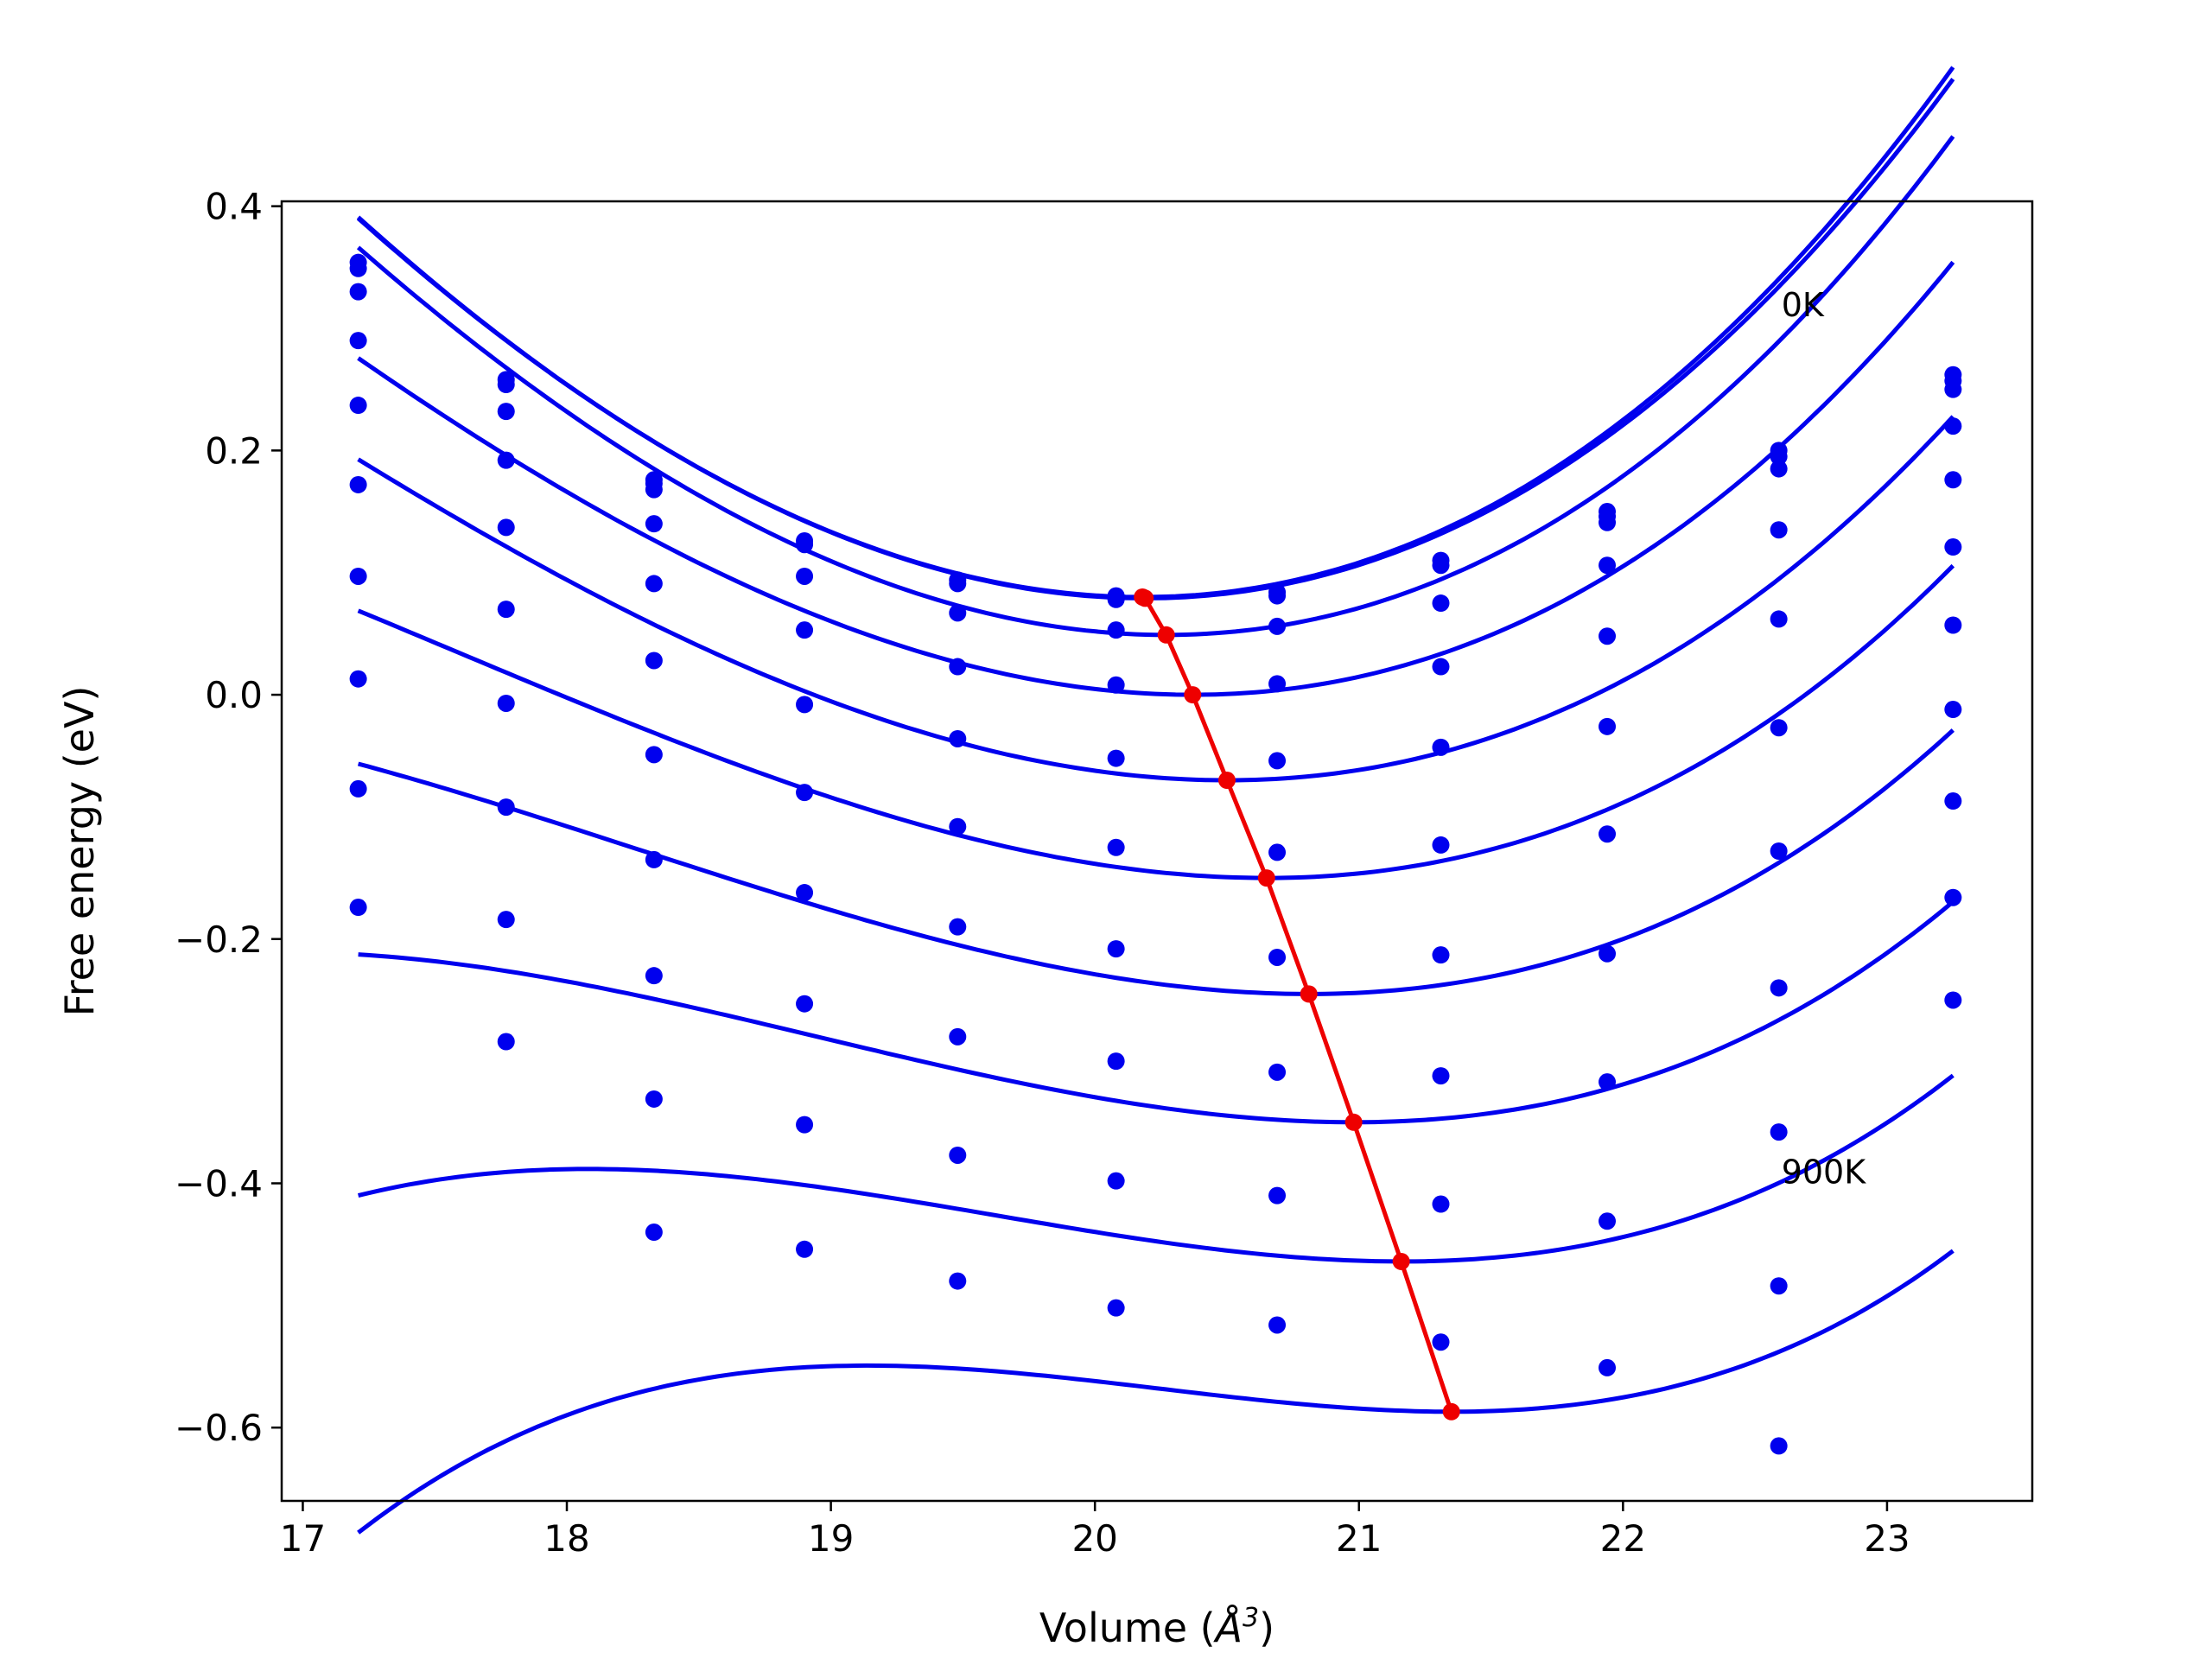 The image size is (2212, 1659). What do you see at coordinates (219, 1183) in the screenshot?
I see `y-tick-label: −0.4` at bounding box center [219, 1183].